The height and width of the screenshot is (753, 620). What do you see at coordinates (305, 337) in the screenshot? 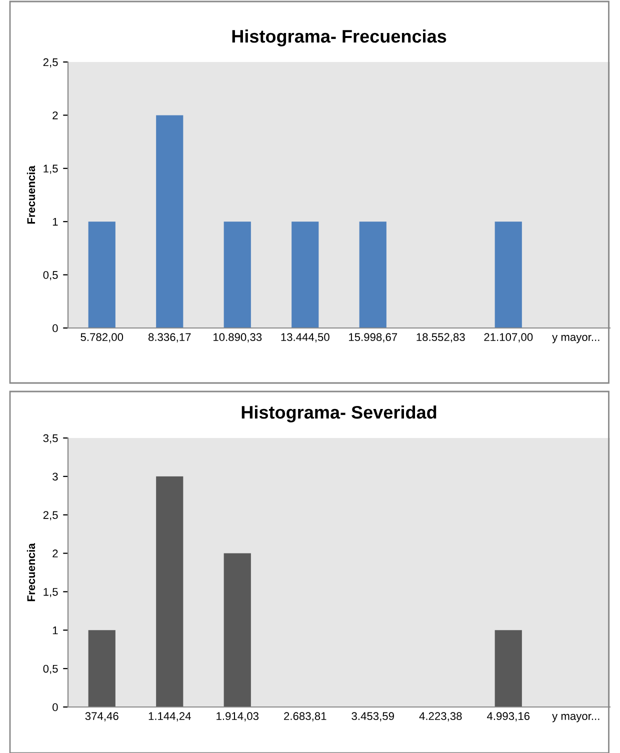
I see `x-tick-label: 13.444,50` at bounding box center [305, 337].